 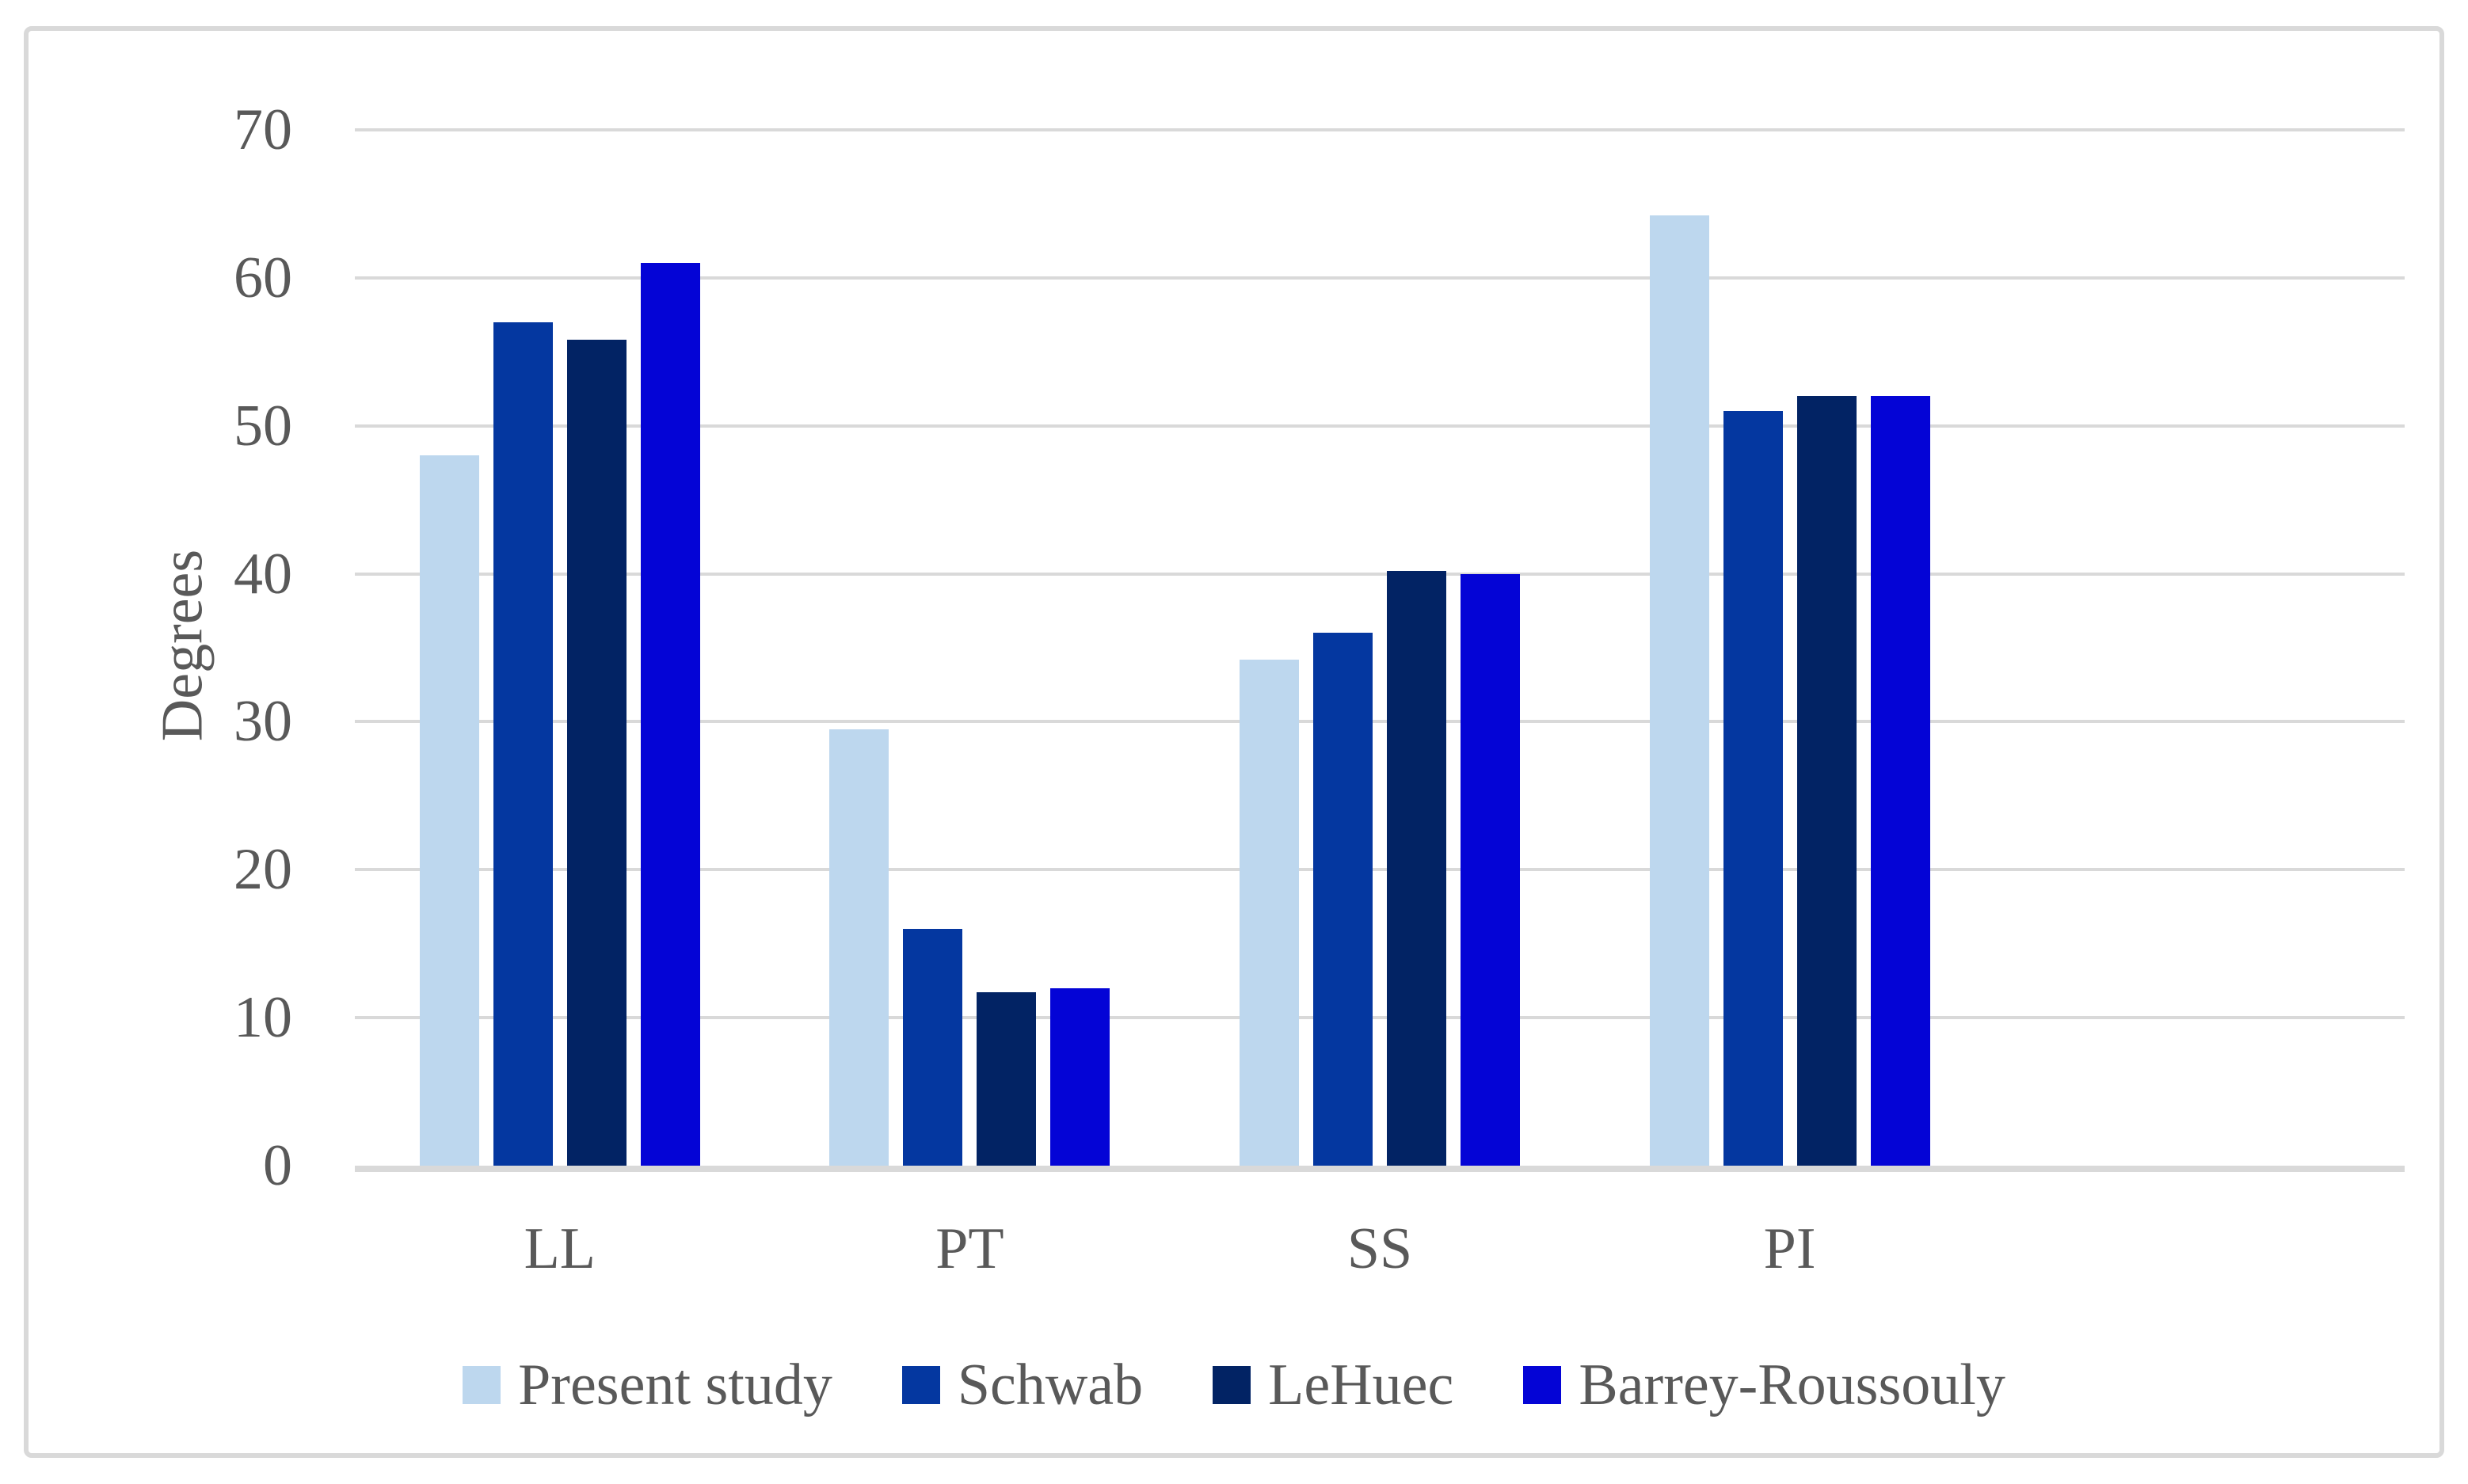 I want to click on bar-schwab-PI, so click(x=1753, y=789).